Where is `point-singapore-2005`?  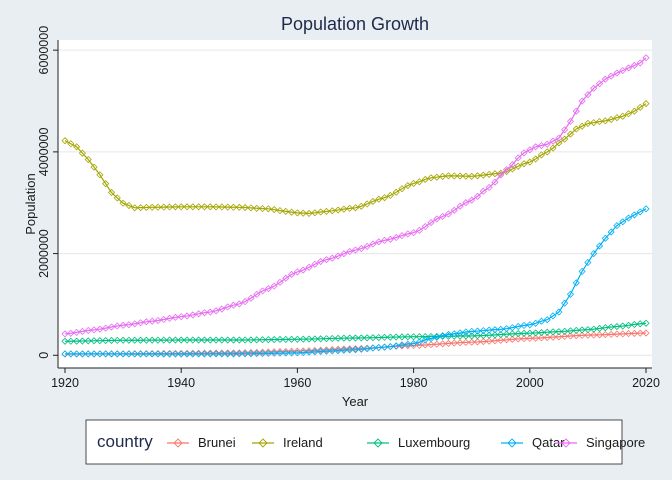 point-singapore-2005 is located at coordinates (559, 138).